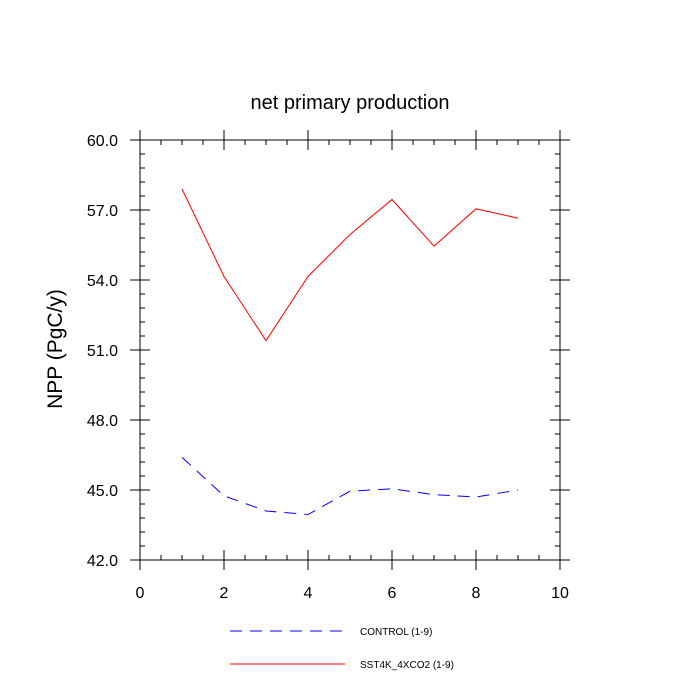  Describe the element at coordinates (102, 211) in the screenshot. I see `y-tick-label: 57.0` at that location.